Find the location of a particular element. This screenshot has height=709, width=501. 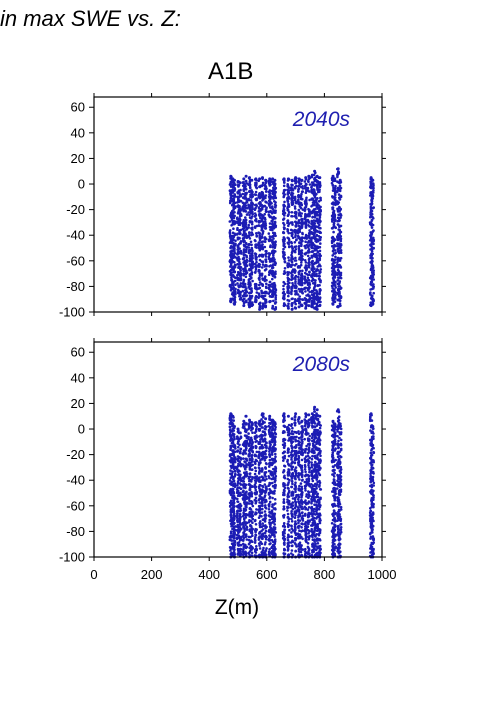

y-tick-label: -40 is located at coordinates (75, 235).